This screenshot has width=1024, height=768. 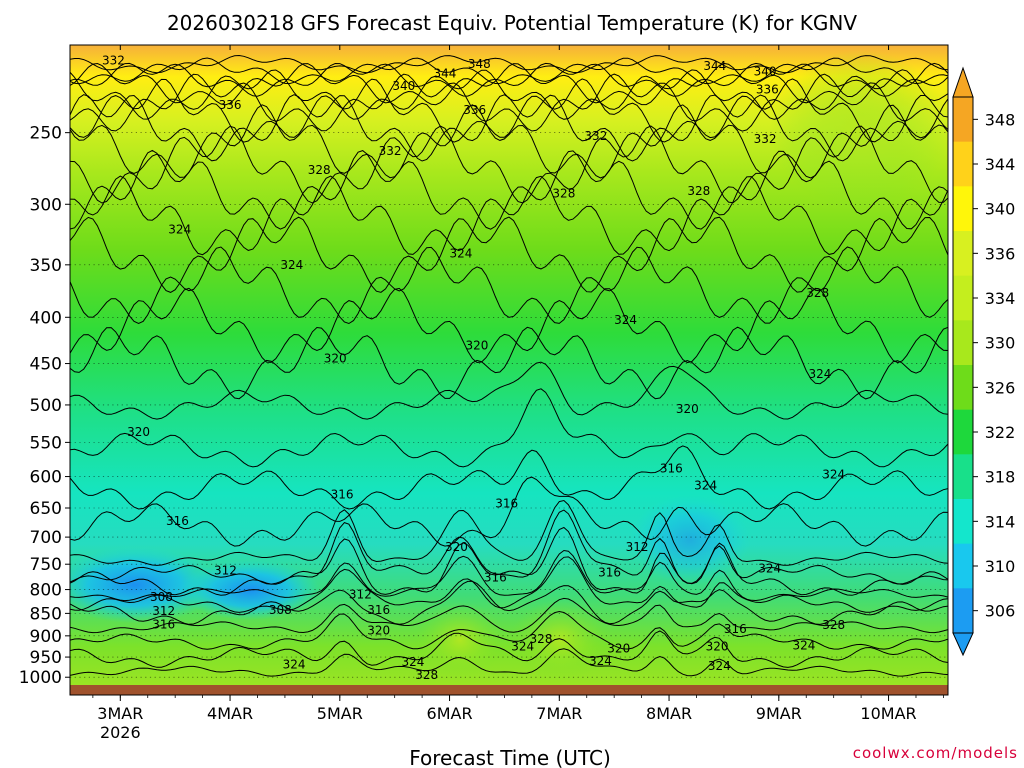 What do you see at coordinates (1000, 387) in the screenshot?
I see `colorbar-label: 326` at bounding box center [1000, 387].